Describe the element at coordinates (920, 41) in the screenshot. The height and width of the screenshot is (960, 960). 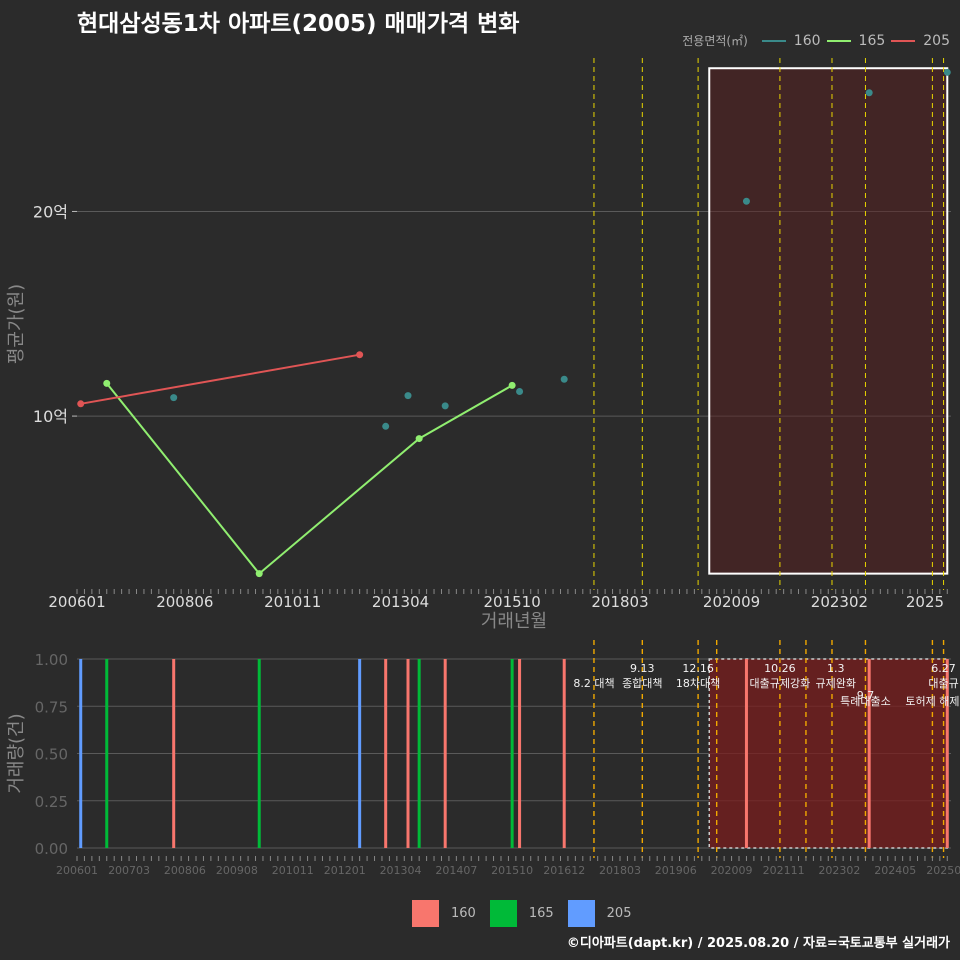
I see `legend-item-205: 205` at that location.